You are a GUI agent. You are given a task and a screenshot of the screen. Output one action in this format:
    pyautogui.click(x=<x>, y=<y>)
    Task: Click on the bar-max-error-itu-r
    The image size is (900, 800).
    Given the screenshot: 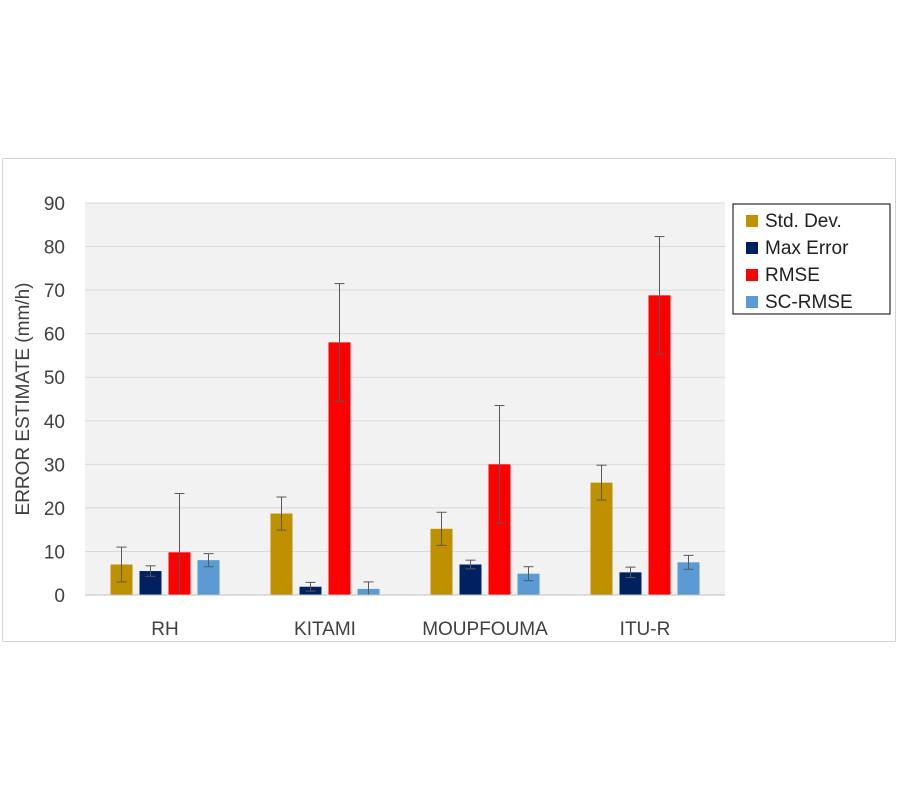 What is the action you would take?
    pyautogui.click(x=630, y=583)
    